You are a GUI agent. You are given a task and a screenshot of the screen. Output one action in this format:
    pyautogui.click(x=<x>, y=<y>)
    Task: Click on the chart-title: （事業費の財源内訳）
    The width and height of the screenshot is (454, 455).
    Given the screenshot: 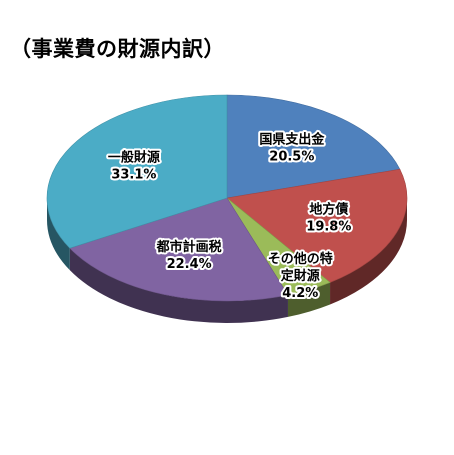 What is the action you would take?
    pyautogui.click(x=117, y=49)
    